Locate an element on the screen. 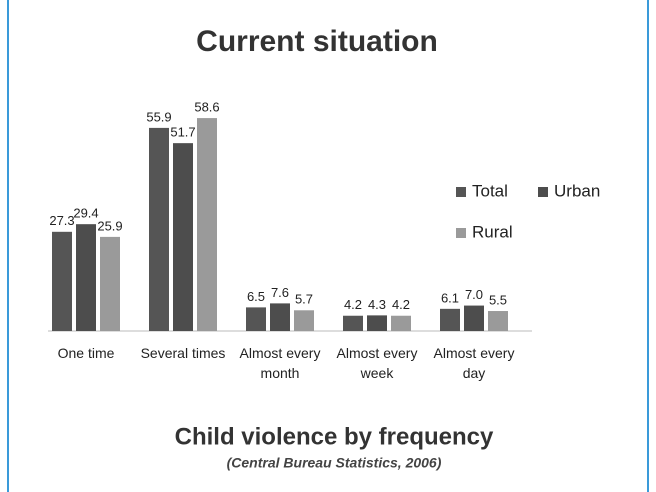 The height and width of the screenshot is (492, 656). legend-label: Total is located at coordinates (490, 190).